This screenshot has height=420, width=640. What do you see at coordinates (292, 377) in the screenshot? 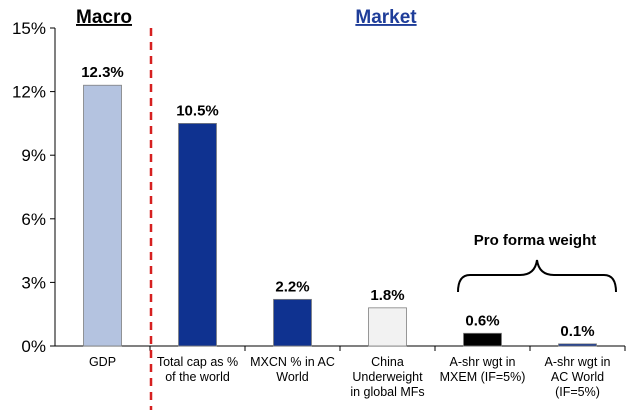
I see `x-tick-label: World` at bounding box center [292, 377].